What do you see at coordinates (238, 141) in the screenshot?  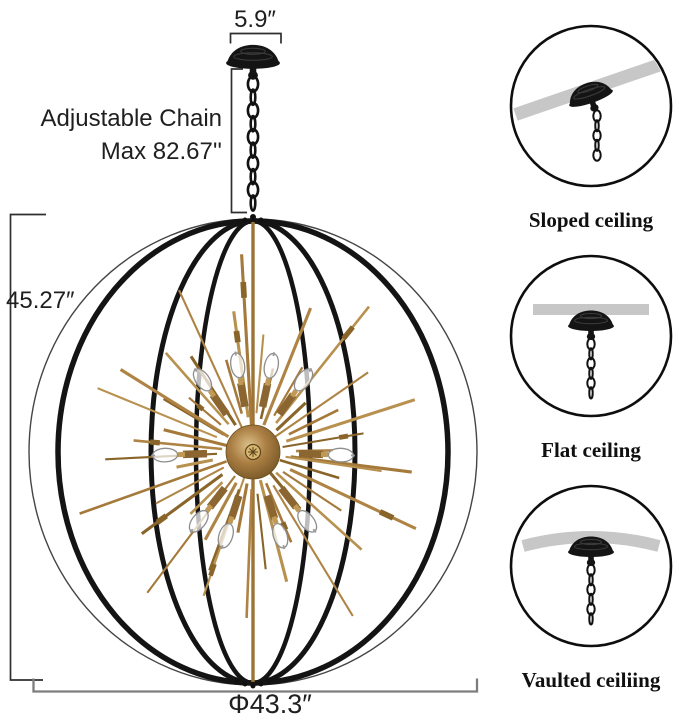 I see `chain-length-bracket` at bounding box center [238, 141].